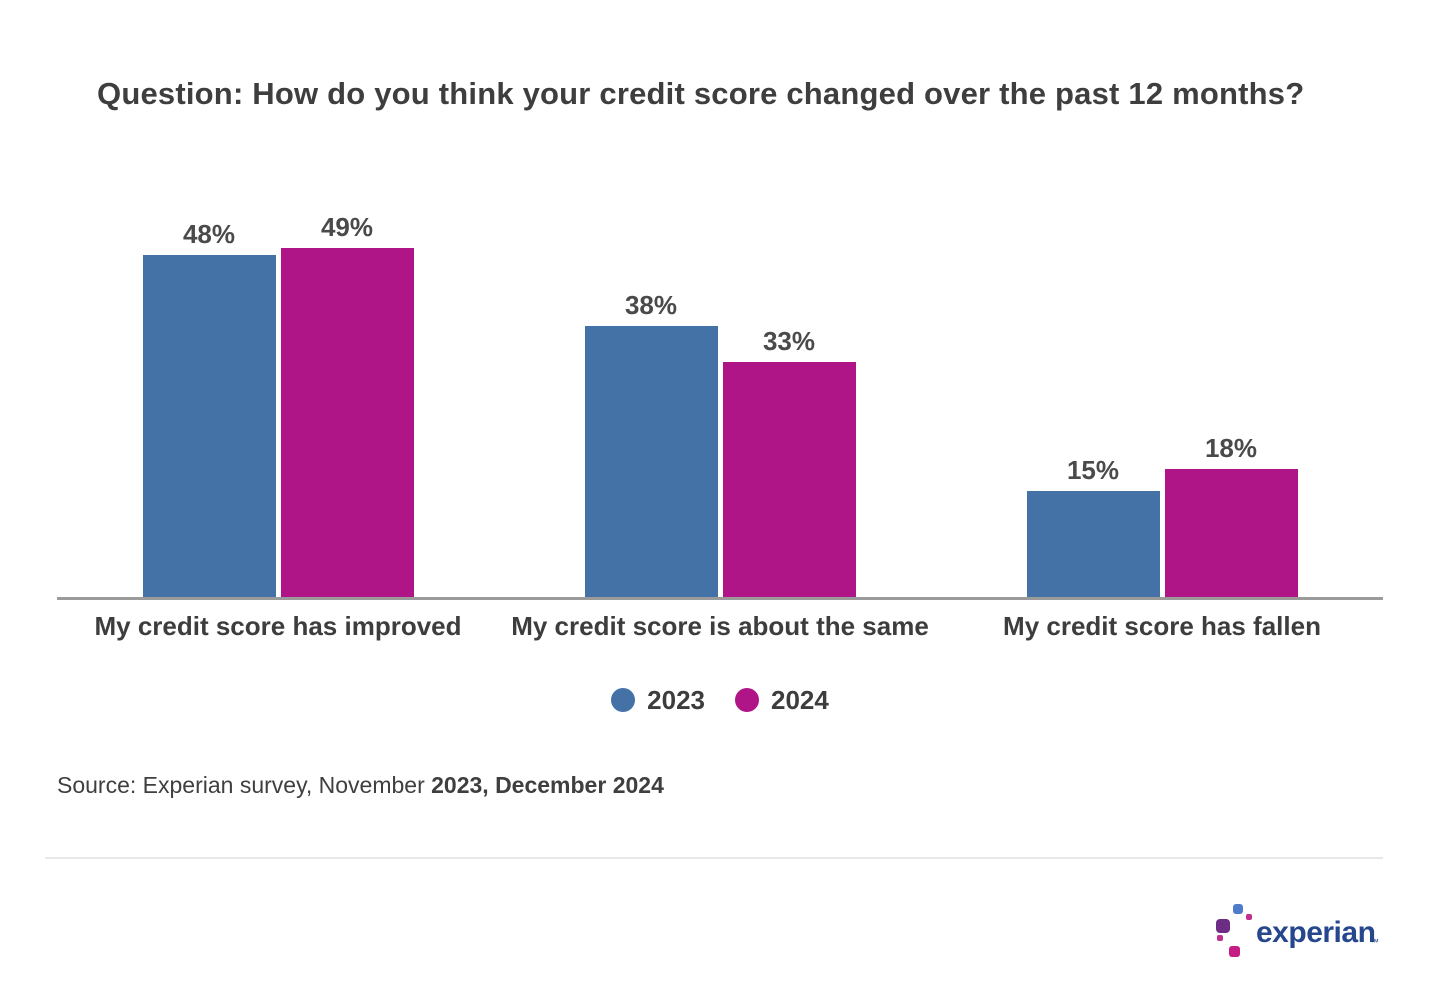 The width and height of the screenshot is (1440, 1007). I want to click on source-note-bold: 2023, December 2024, so click(547, 785).